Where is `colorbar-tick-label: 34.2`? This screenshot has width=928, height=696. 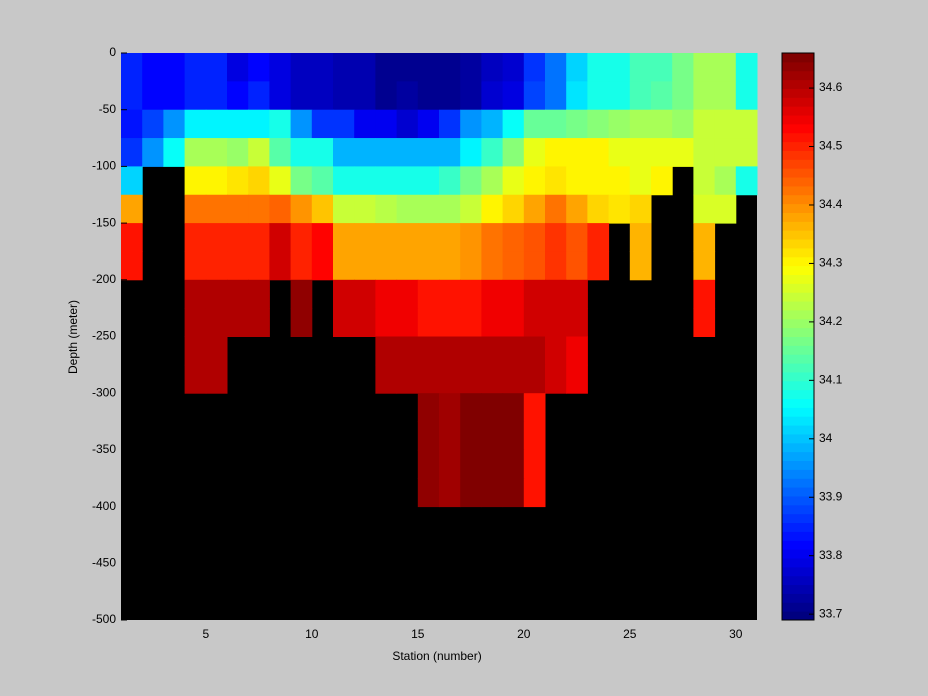 colorbar-tick-label: 34.2 is located at coordinates (831, 321).